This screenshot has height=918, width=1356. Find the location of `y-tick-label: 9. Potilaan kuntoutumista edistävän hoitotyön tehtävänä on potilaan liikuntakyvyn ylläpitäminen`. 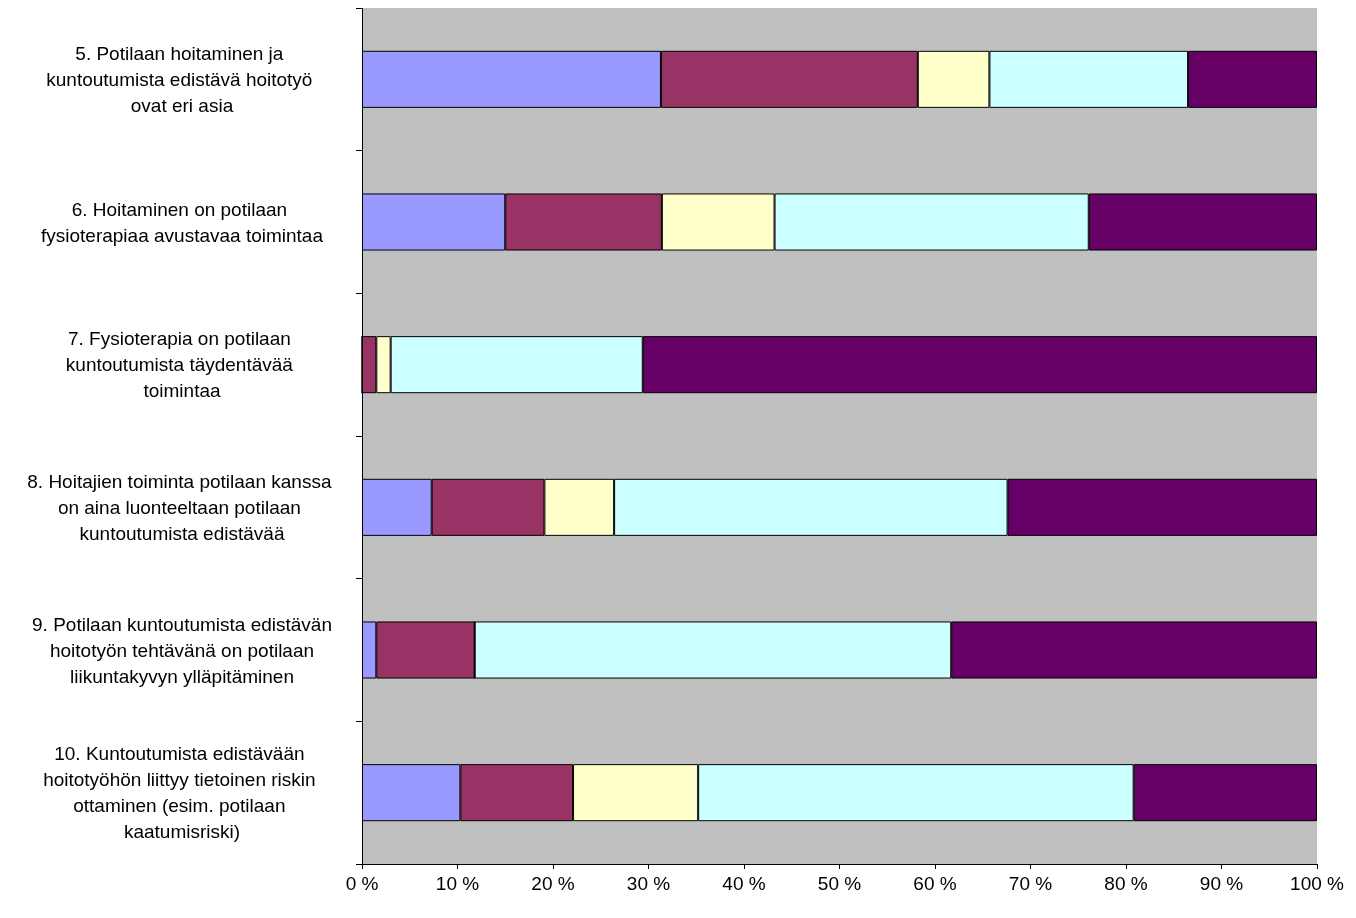

y-tick-label: 9. Potilaan kuntoutumista edistävän hoitotyön tehtävänä on potilaan liikuntakyvyn ylläpitäminen is located at coordinates (182, 650).